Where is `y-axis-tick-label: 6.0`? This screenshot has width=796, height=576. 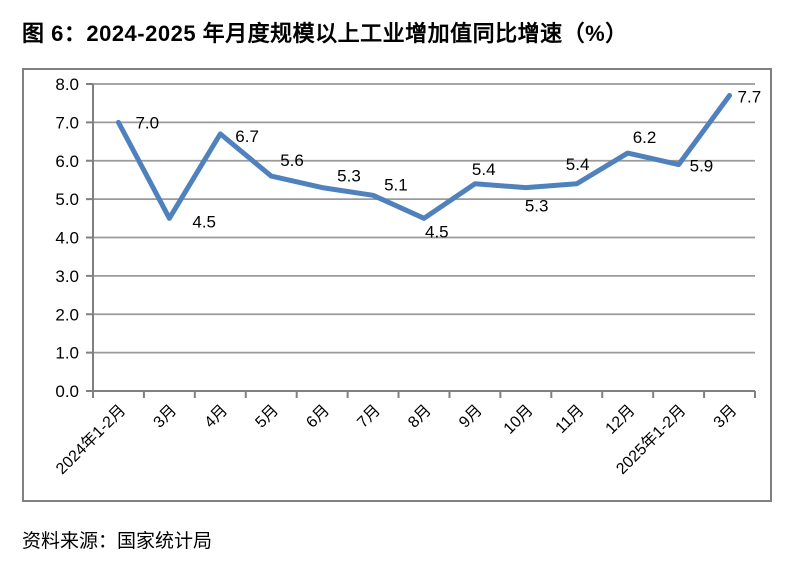
y-axis-tick-label: 6.0 is located at coordinates (67, 161).